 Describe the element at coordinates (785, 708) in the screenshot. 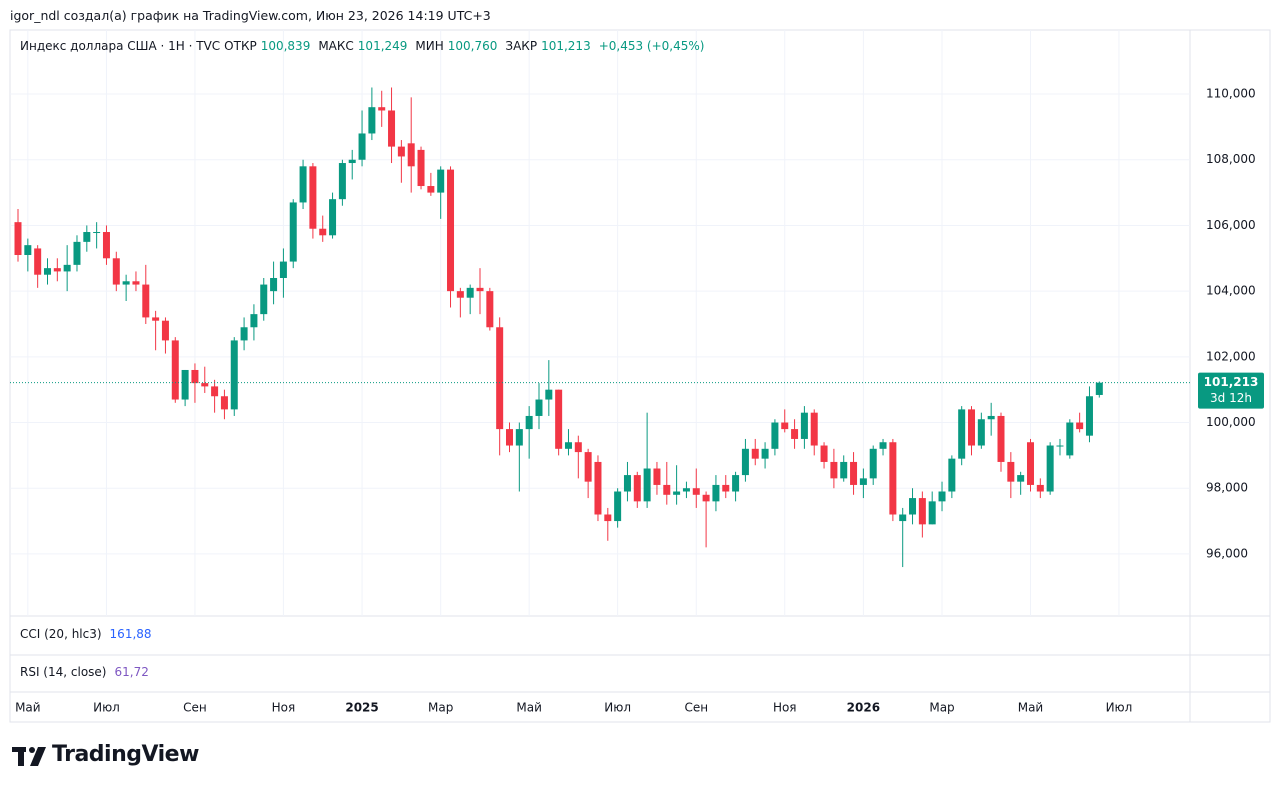

I see `x-tick-label: Ноя` at that location.